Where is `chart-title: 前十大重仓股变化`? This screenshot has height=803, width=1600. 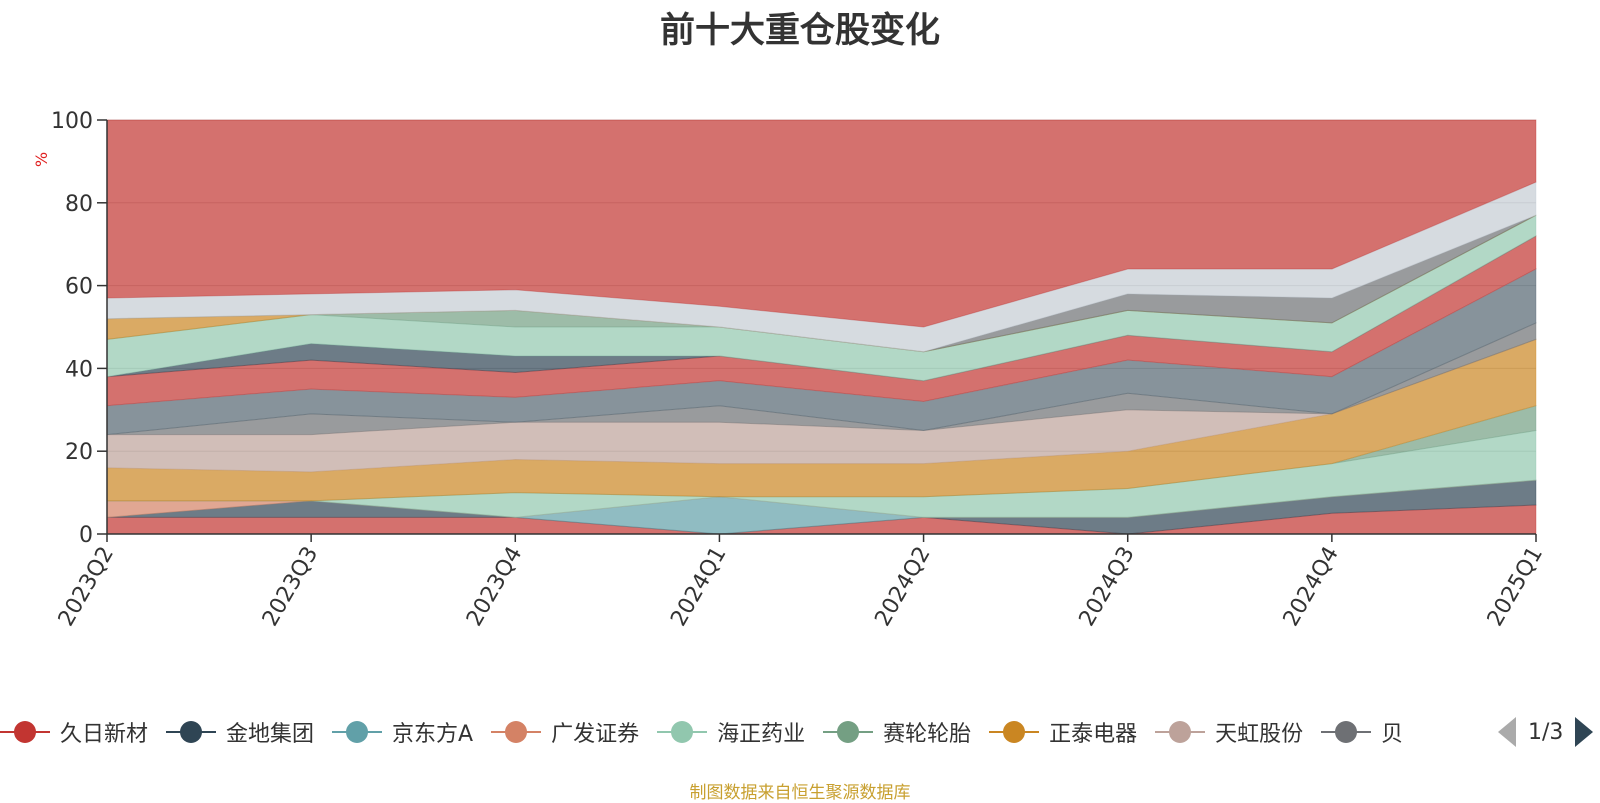
chart-title: 前十大重仓股变化 is located at coordinates (799, 31).